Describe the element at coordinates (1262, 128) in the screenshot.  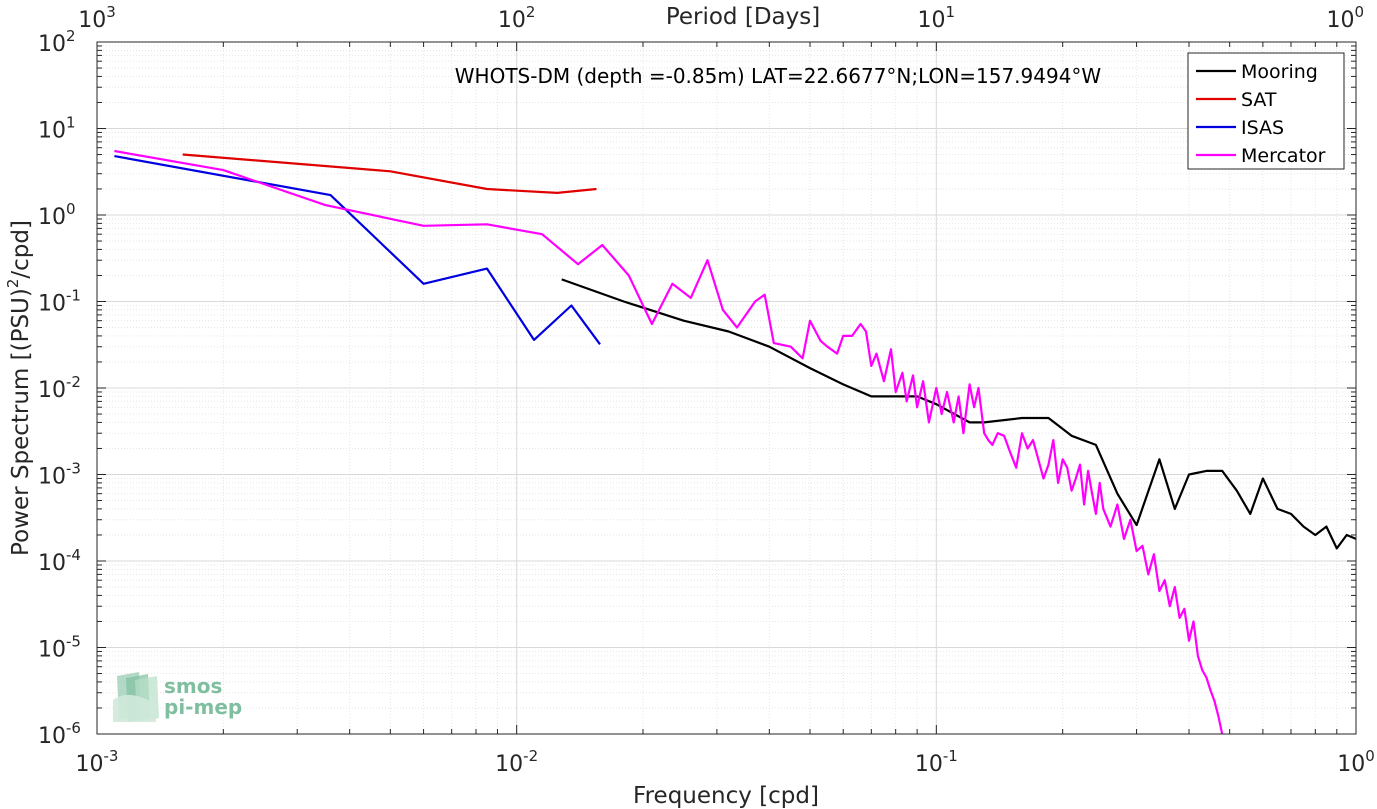
I see `legend-label-isas: ISAS` at that location.